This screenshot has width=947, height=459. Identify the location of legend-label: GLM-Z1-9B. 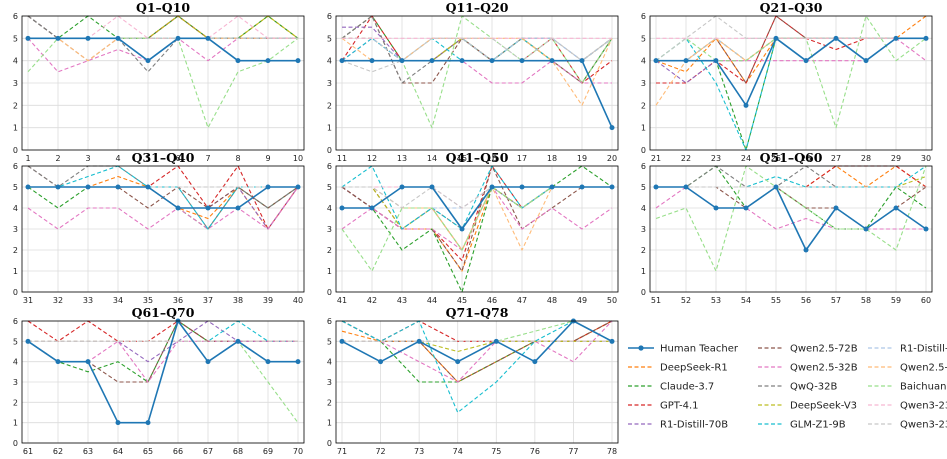
(818, 425).